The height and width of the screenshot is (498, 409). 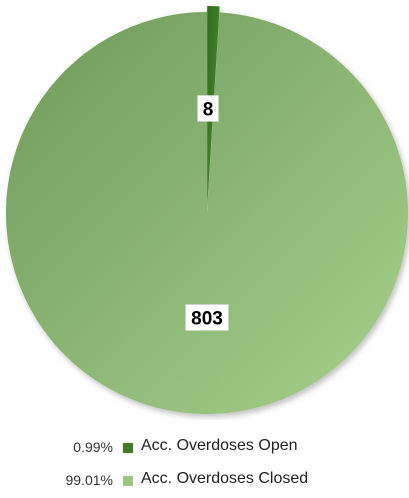 I want to click on data-label-open: 8, so click(x=208, y=108).